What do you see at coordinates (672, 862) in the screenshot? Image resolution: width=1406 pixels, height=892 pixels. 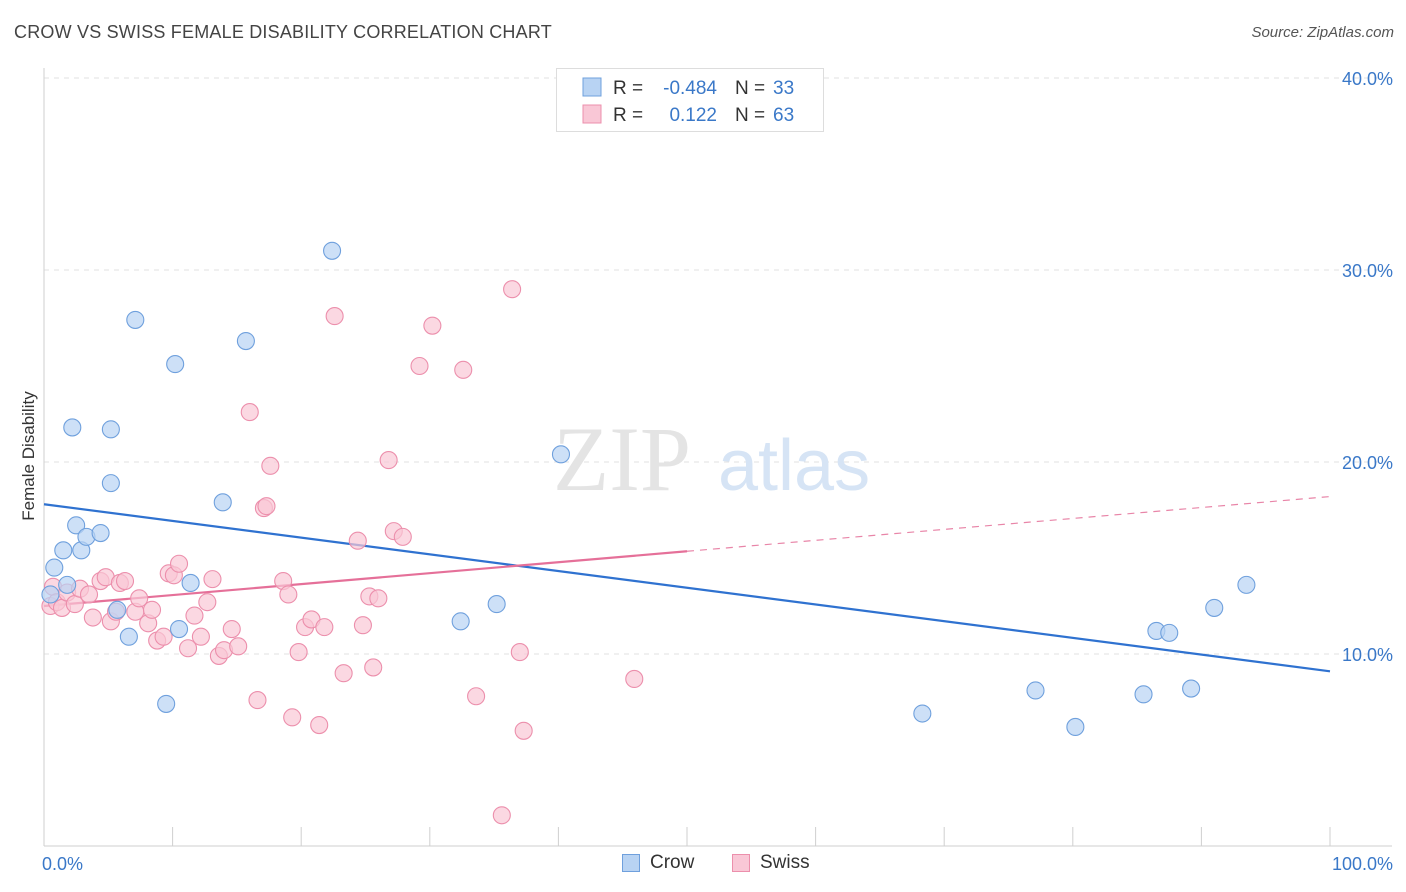 I see `crow-label: Crow` at bounding box center [672, 862].